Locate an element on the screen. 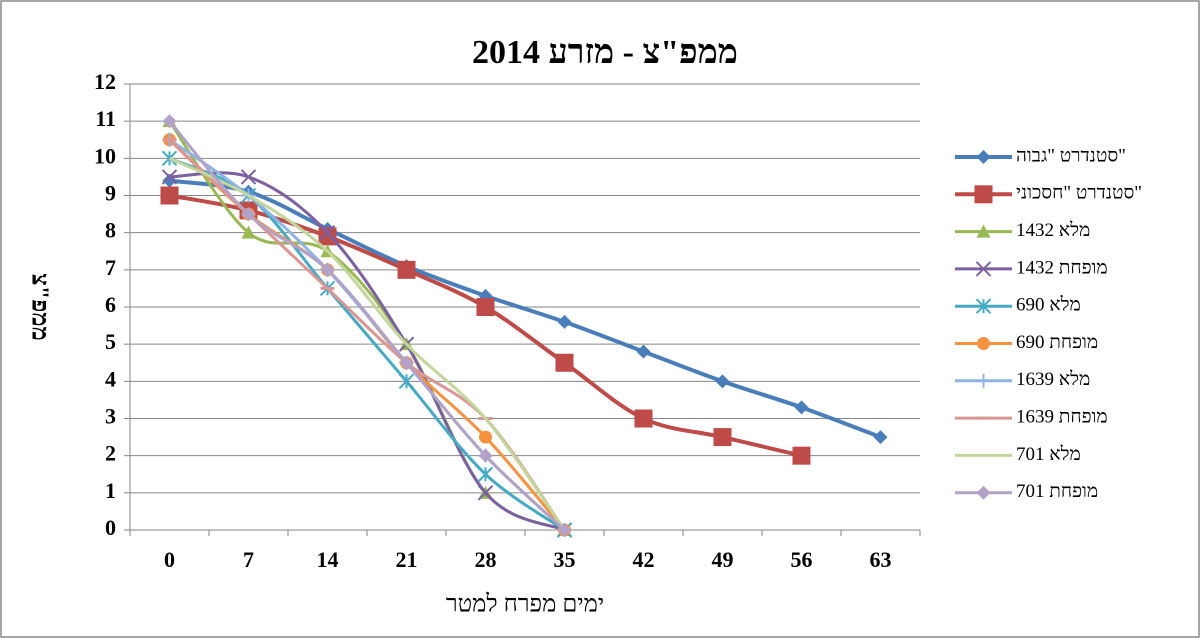 Image resolution: width=1200 pixels, height=638 pixels. legend-label: 1639 מלא is located at coordinates (1053, 379).